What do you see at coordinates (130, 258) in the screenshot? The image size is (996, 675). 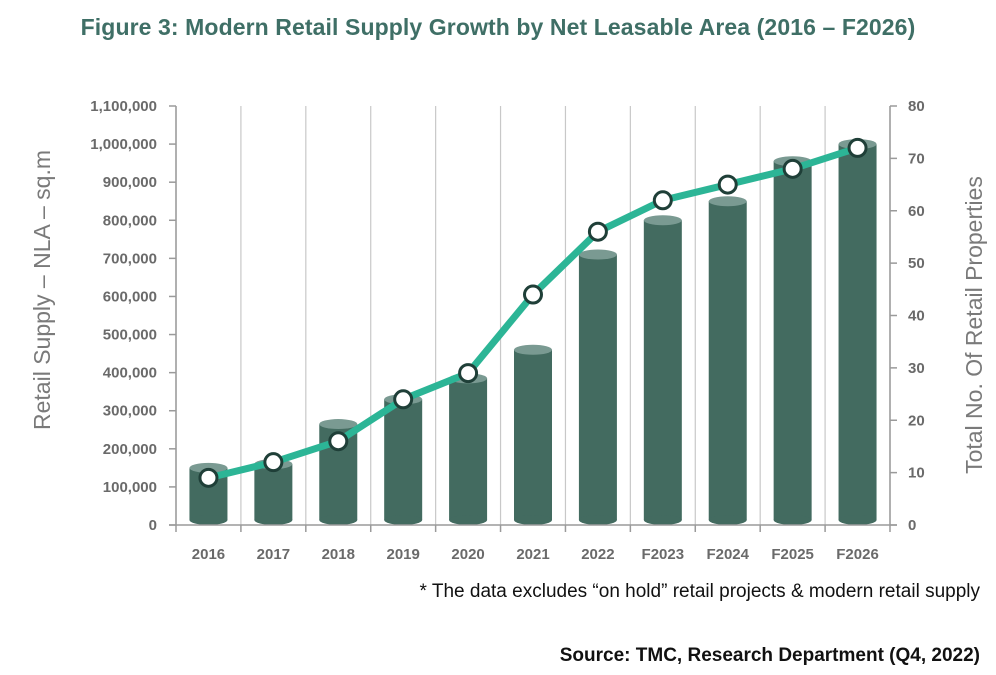 I see `y-tick-label: 700,000` at bounding box center [130, 258].